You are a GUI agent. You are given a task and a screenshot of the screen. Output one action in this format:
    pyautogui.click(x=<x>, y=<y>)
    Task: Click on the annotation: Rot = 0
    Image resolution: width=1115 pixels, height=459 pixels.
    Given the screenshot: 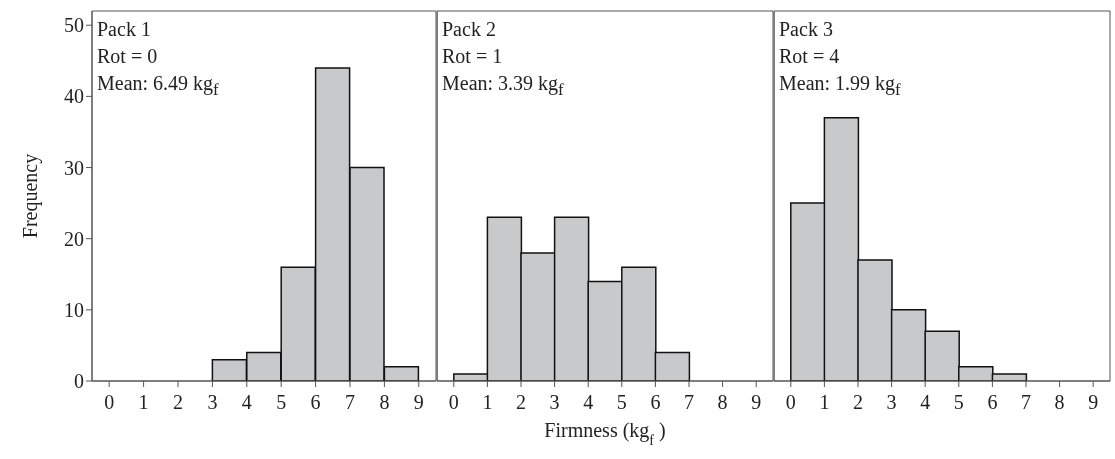 What is the action you would take?
    pyautogui.click(x=128, y=56)
    